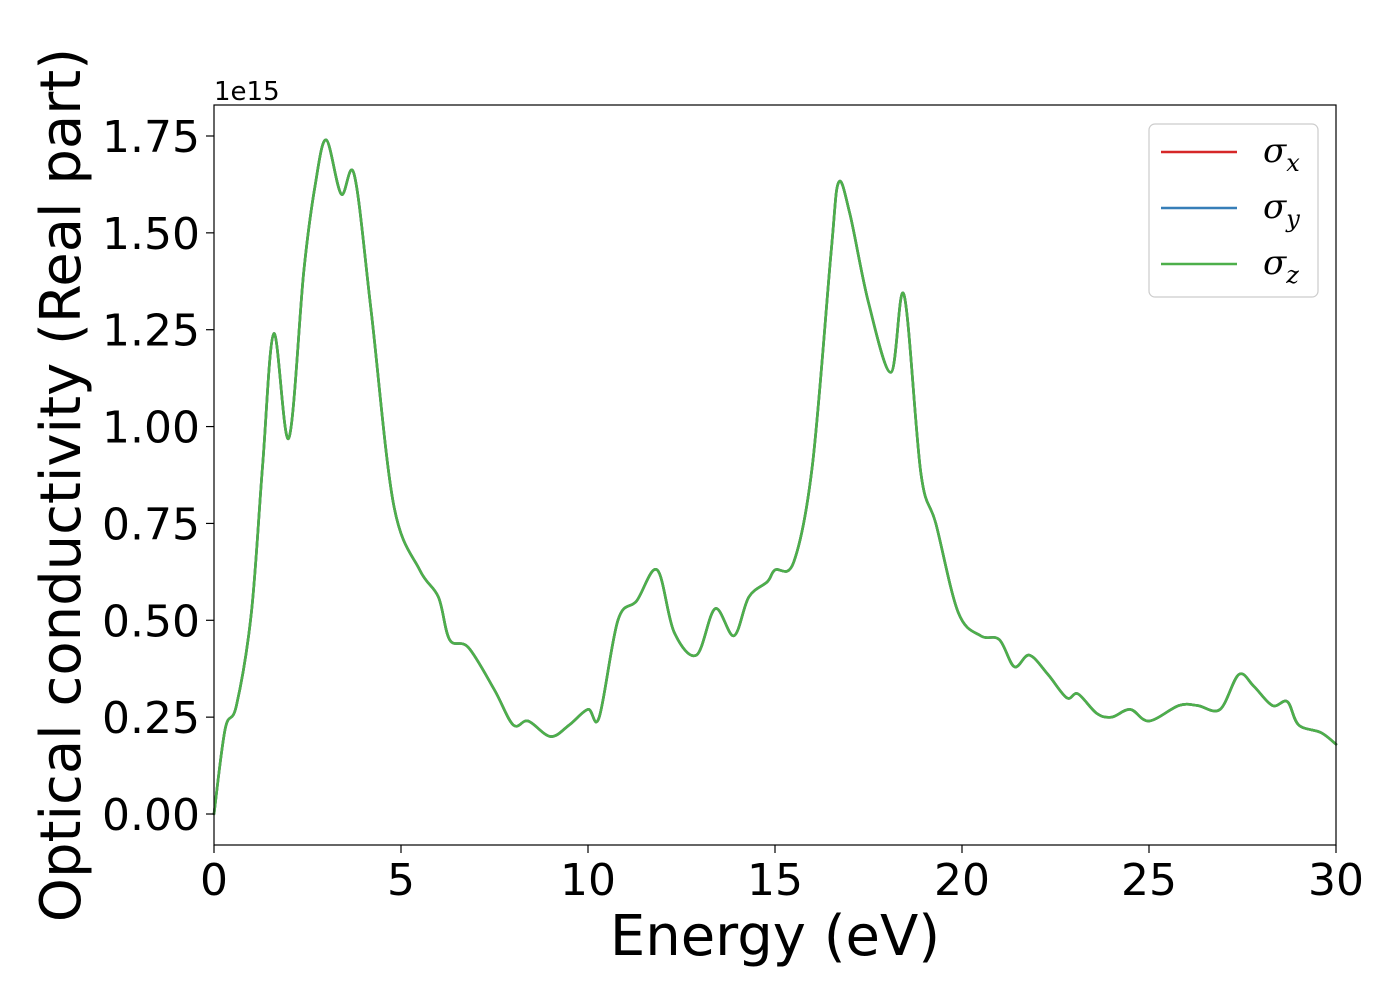 Image resolution: width=1400 pixels, height=1000 pixels. Describe the element at coordinates (1293, 163) in the screenshot. I see `legend-subscript: x` at that location.